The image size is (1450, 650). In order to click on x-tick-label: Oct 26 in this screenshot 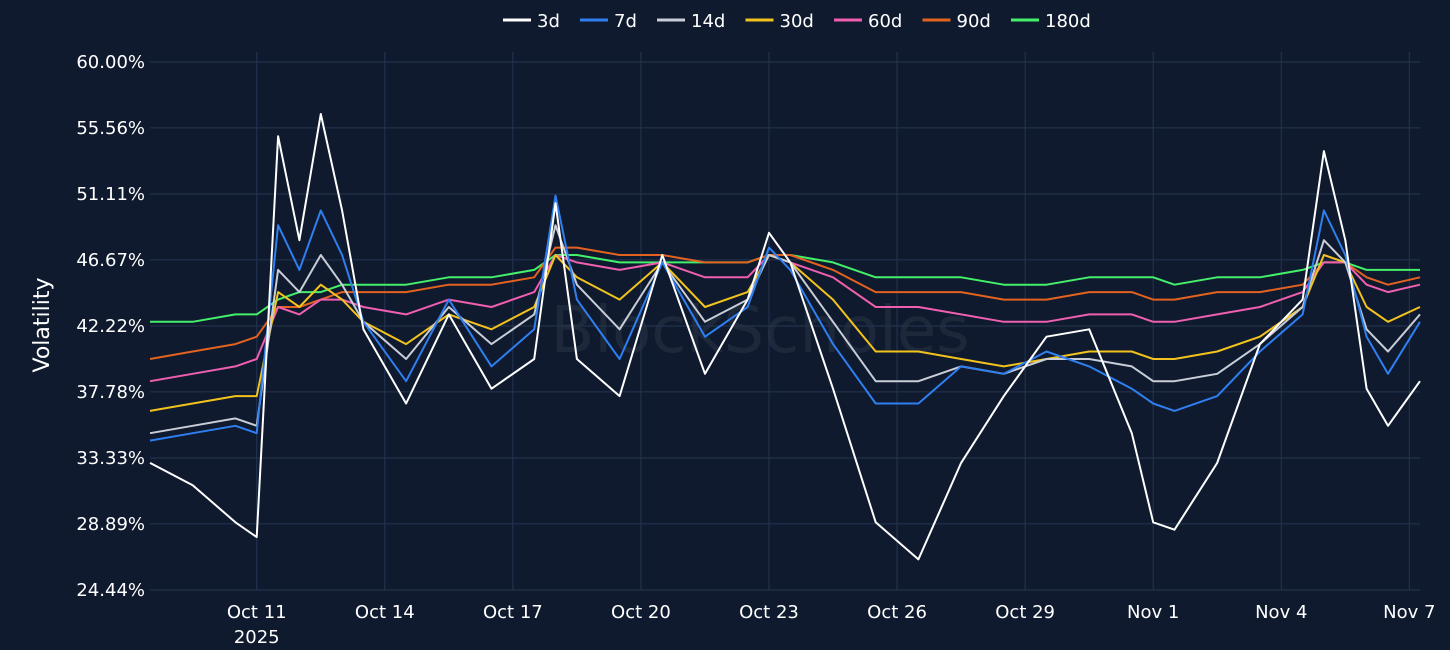, I will do `click(897, 612)`.